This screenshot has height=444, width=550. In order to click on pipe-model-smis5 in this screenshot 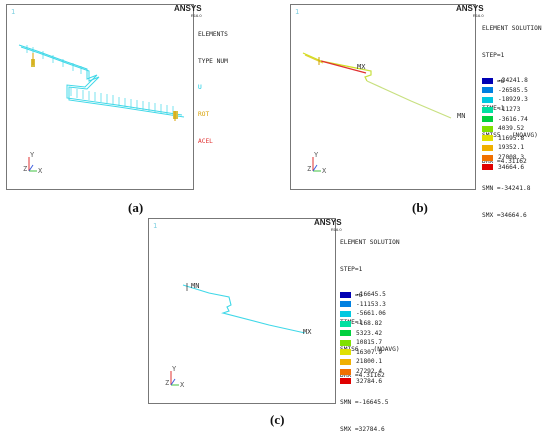, I will do `click(377, 112)`.